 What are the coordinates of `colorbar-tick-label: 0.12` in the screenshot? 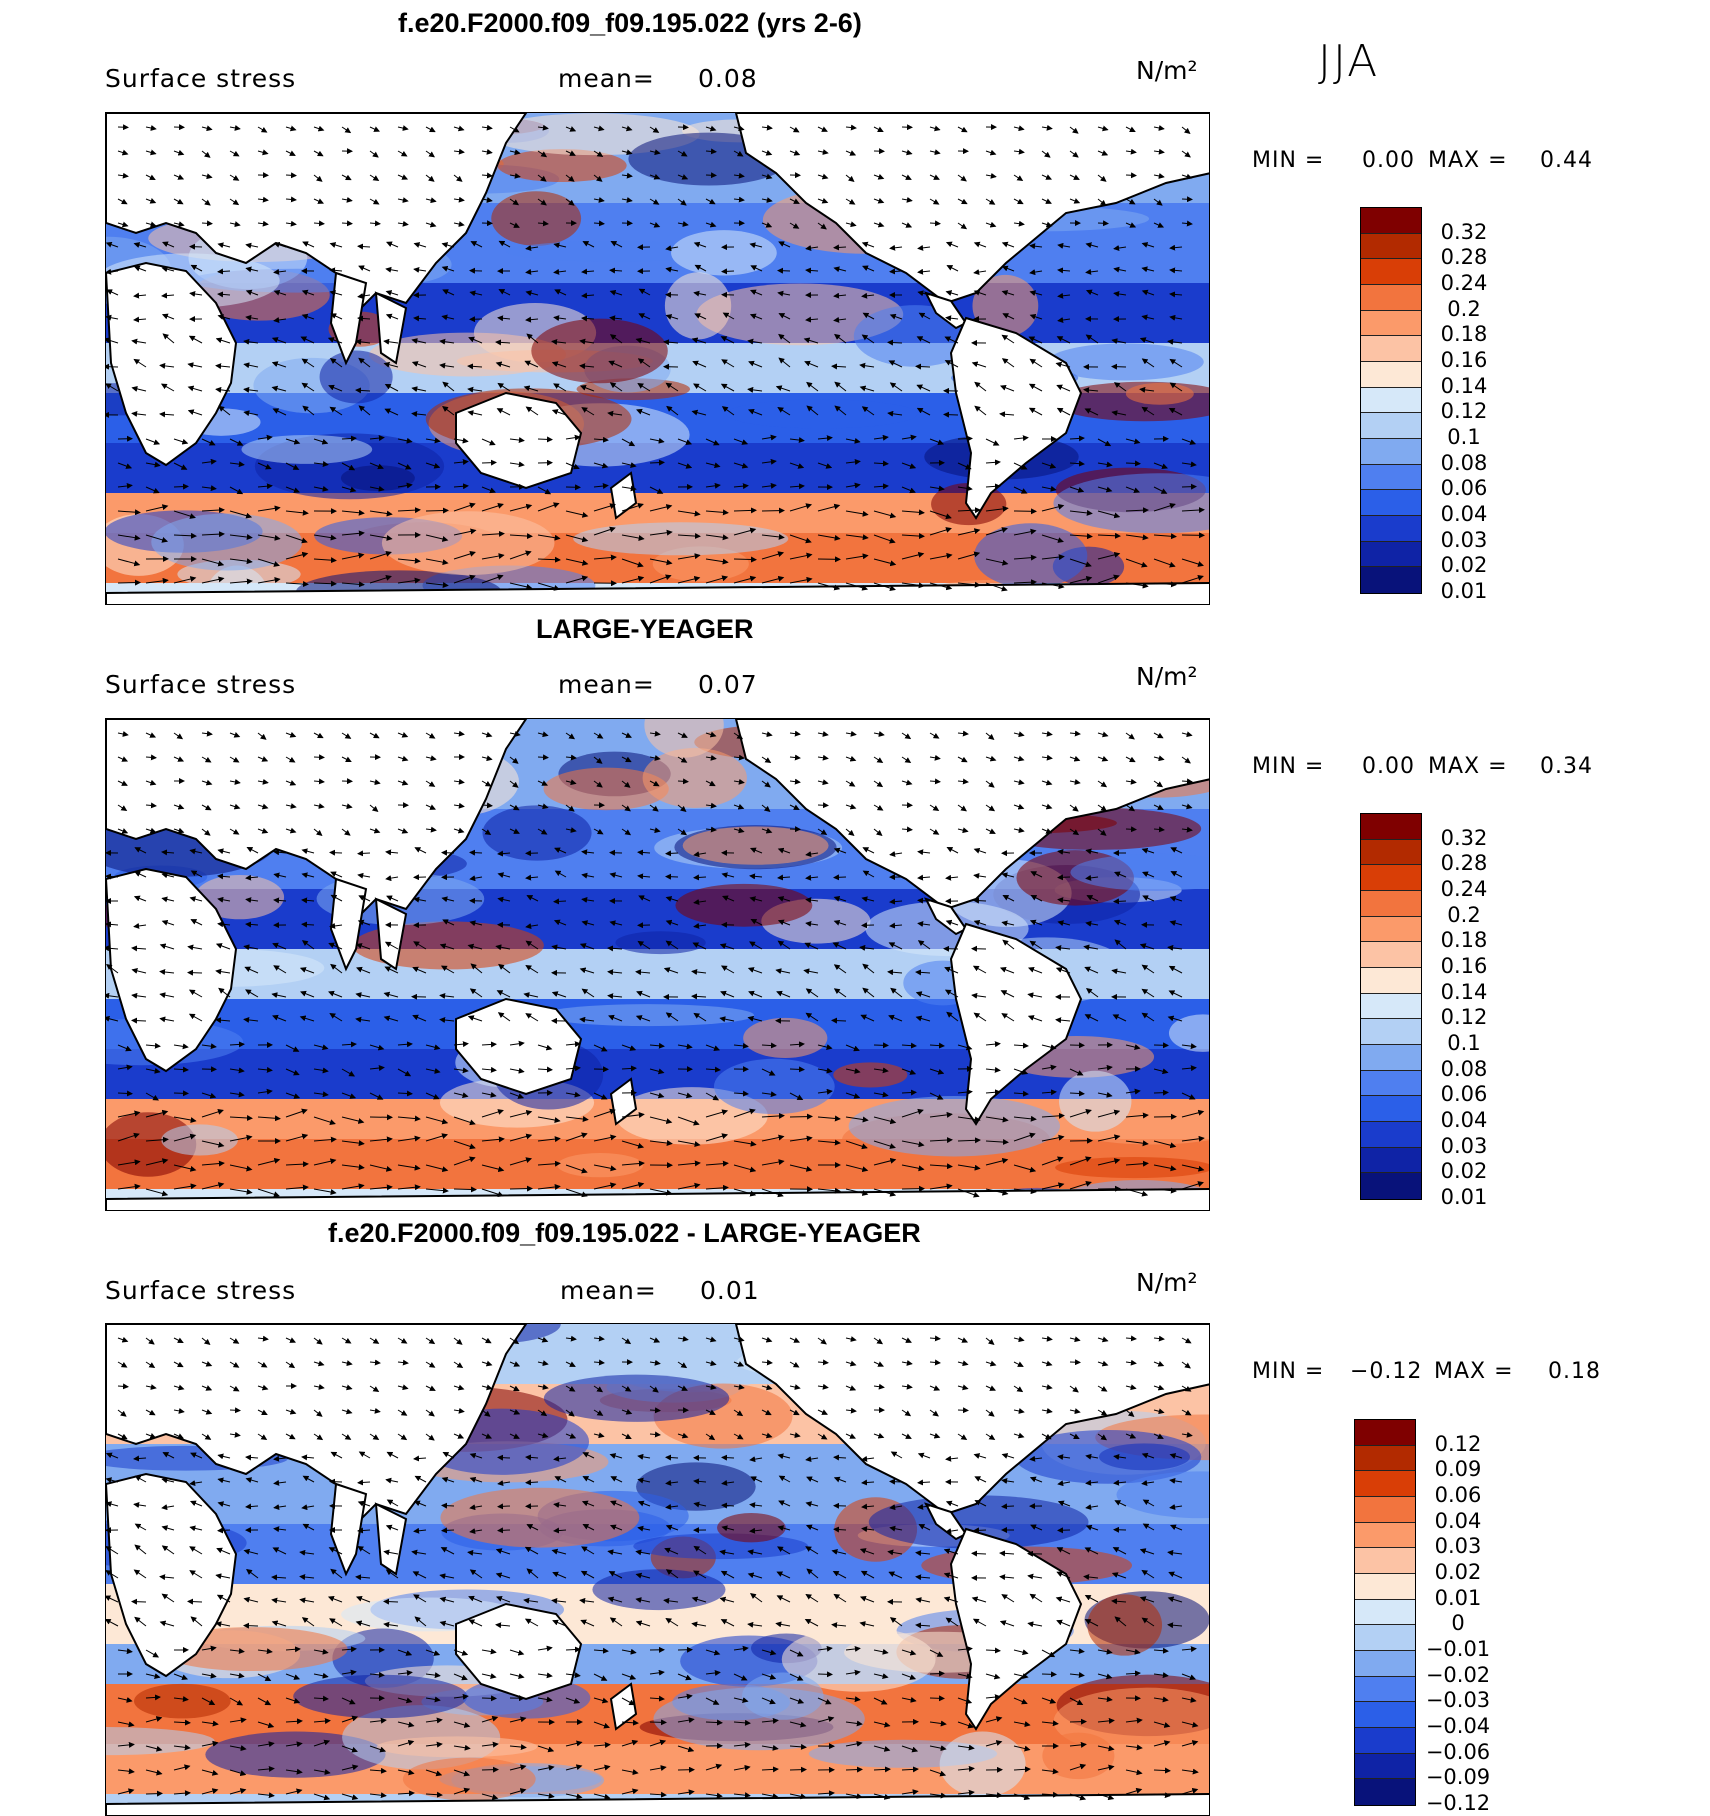 It's located at (1464, 1017).